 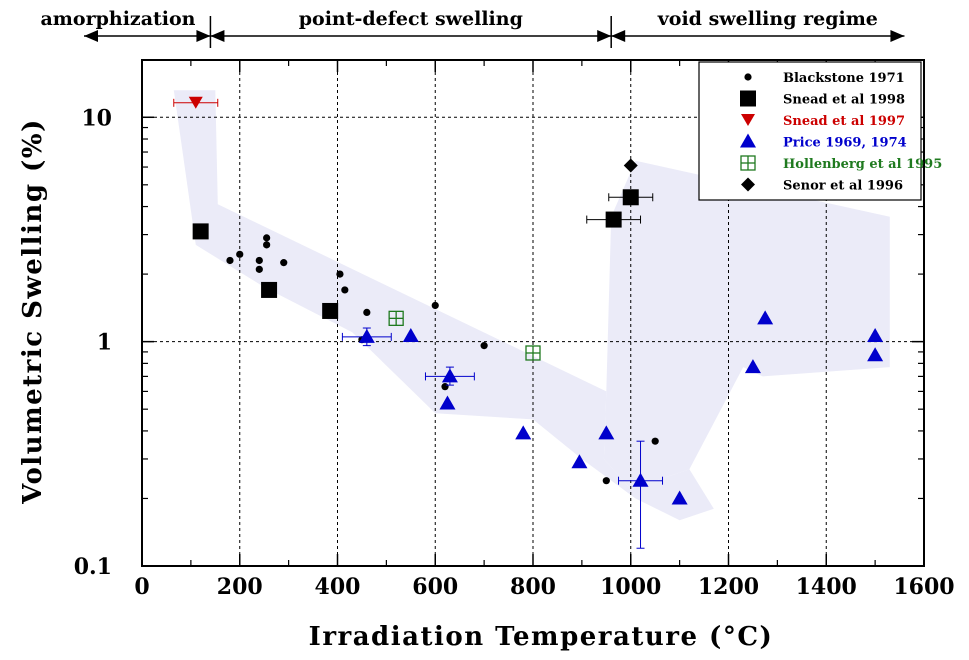 What do you see at coordinates (118, 19) in the screenshot?
I see `regime-label-1: amorphization` at bounding box center [118, 19].